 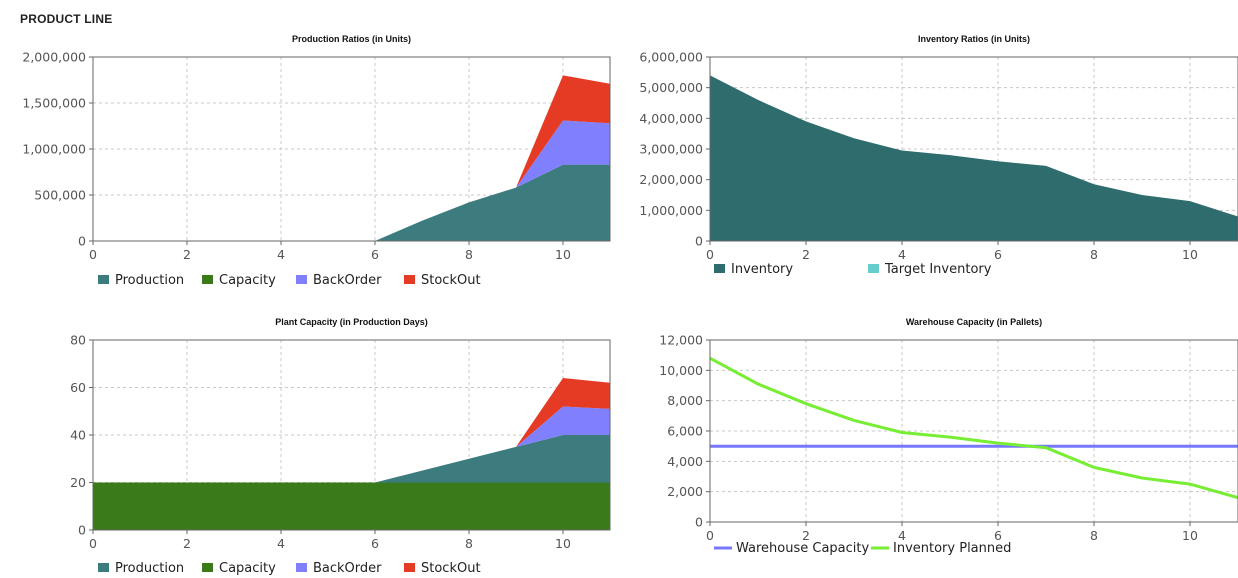 I want to click on legend-swatch-inventory, so click(x=719, y=268).